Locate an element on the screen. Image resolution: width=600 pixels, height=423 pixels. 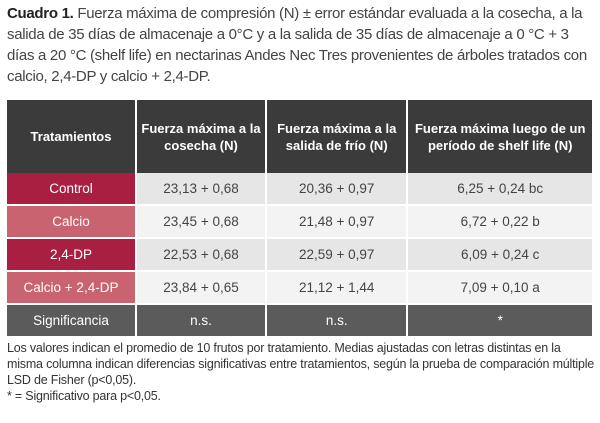
footnote-significance: * = Significativo para p<0,05. is located at coordinates (84, 396).